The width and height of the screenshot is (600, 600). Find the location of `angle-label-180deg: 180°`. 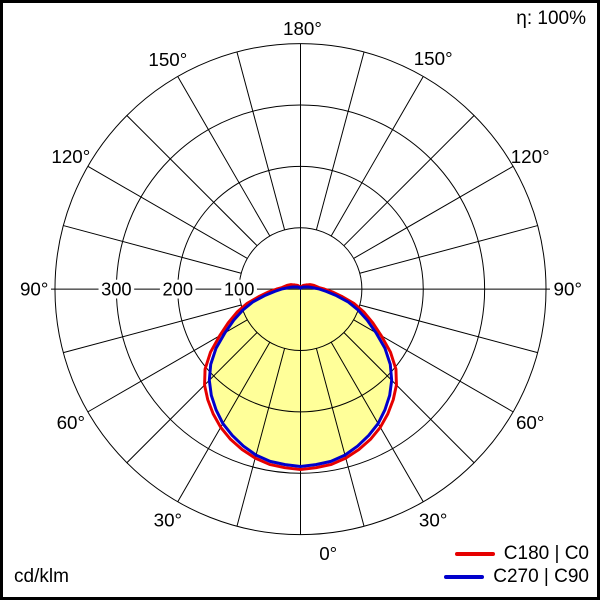

angle-label-180deg: 180° is located at coordinates (302, 28).